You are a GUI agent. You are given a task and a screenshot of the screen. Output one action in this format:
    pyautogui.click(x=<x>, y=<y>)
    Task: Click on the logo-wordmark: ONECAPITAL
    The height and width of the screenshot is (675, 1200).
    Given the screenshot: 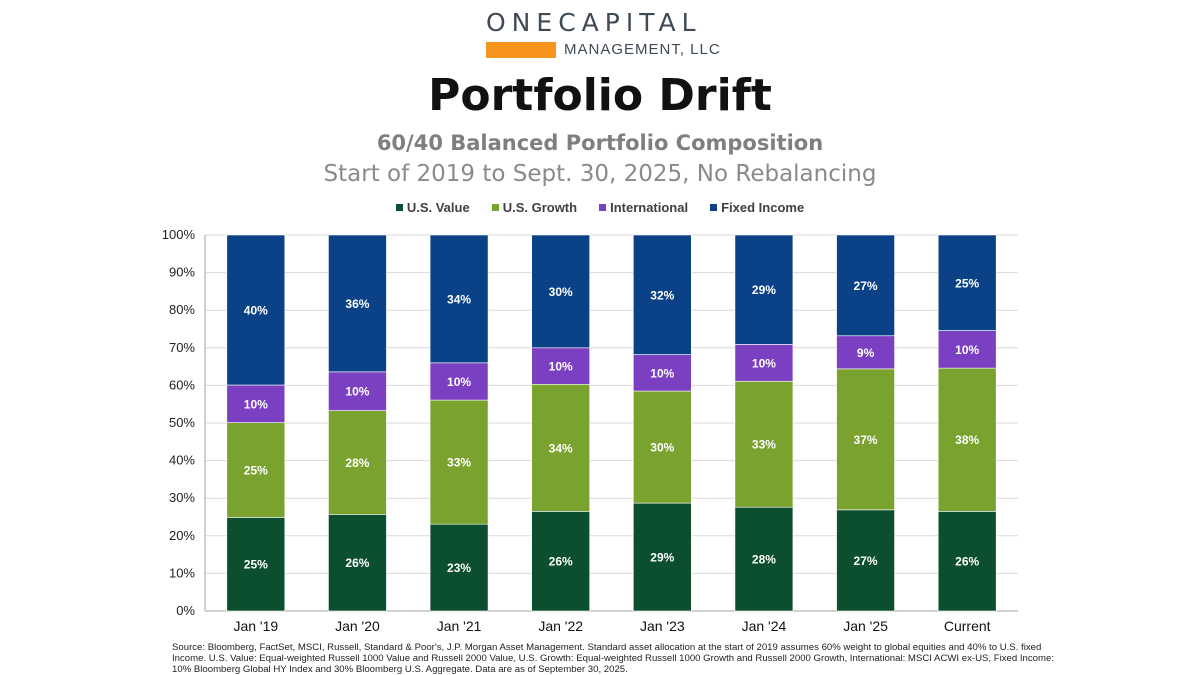 What is the action you would take?
    pyautogui.click(x=594, y=22)
    